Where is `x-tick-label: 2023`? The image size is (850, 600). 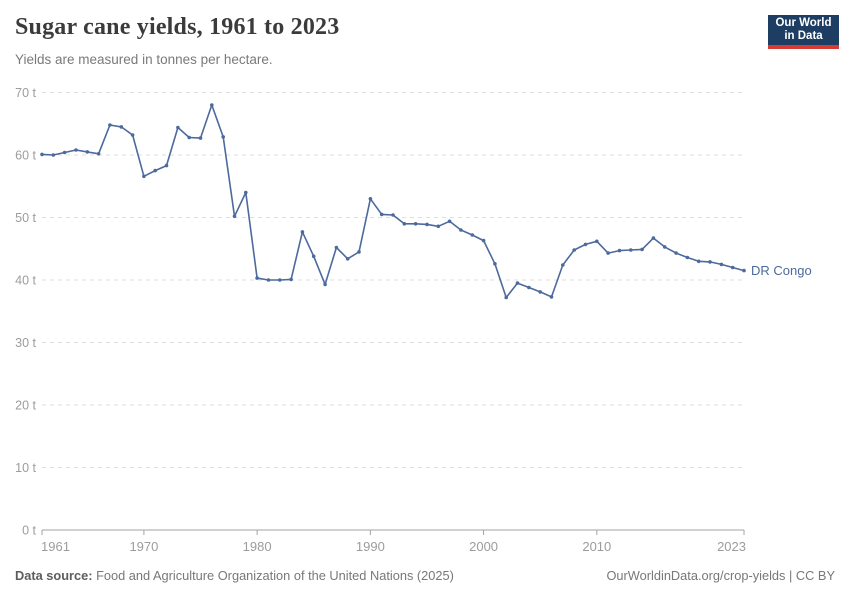 x-tick-label: 2023 is located at coordinates (731, 546).